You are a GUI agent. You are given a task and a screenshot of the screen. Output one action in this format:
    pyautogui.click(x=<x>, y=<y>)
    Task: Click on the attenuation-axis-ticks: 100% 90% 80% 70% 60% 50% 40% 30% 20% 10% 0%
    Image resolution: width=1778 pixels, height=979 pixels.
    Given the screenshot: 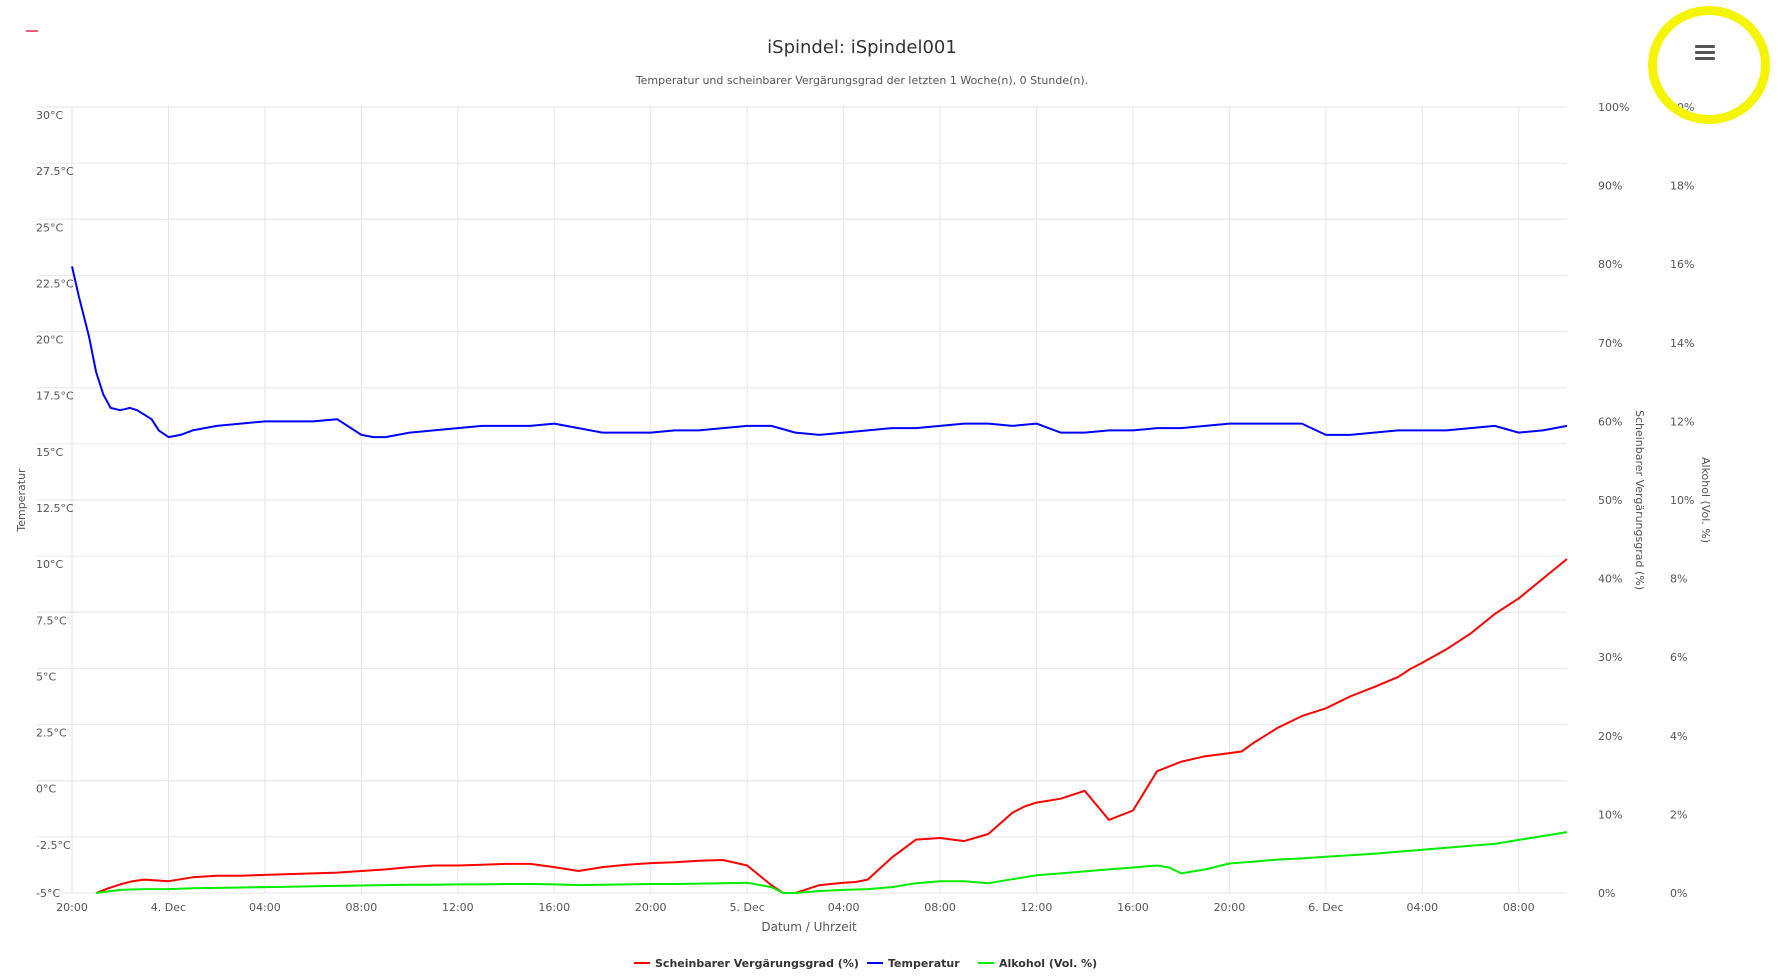 What is the action you would take?
    pyautogui.click(x=1613, y=500)
    